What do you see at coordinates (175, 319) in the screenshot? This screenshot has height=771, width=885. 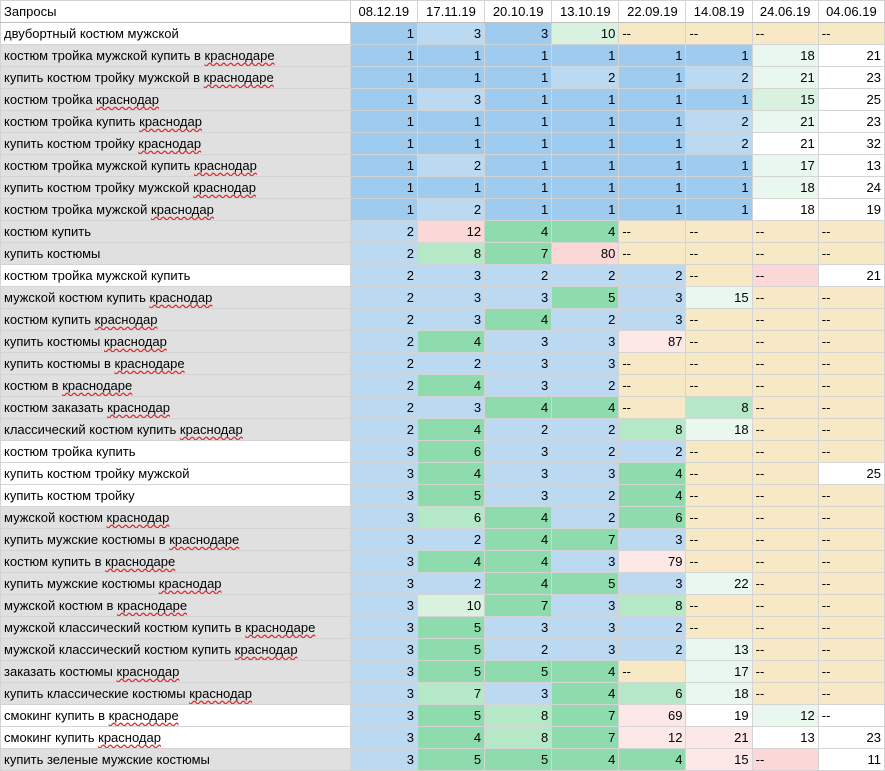 I see `query-cell: костюм купить краснодар` at bounding box center [175, 319].